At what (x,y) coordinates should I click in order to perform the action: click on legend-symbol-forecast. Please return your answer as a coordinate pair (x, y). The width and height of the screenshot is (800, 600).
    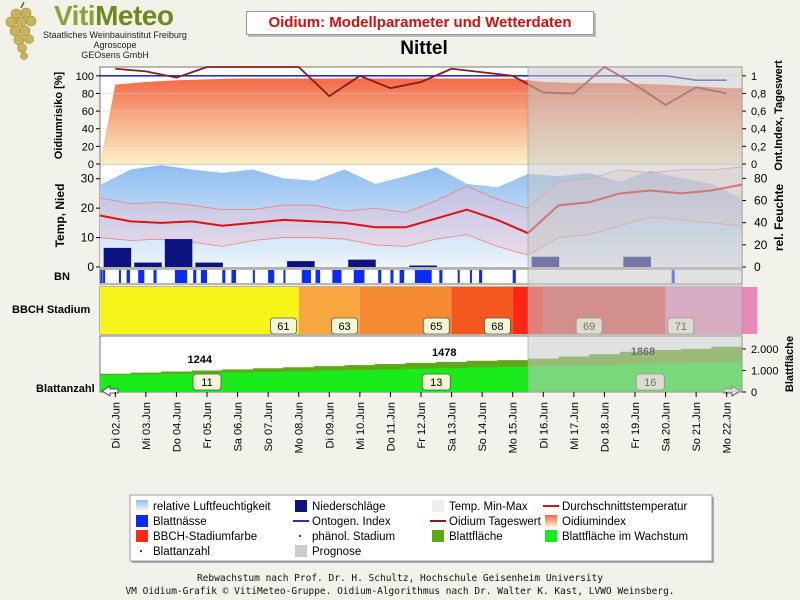
    Looking at the image, I should click on (301, 551).